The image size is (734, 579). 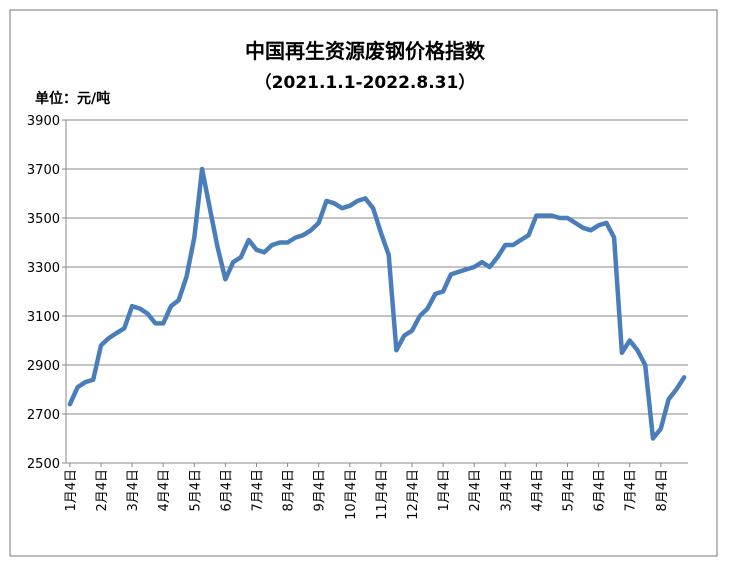 What do you see at coordinates (43, 219) in the screenshot?
I see `y-tick-label: 3500` at bounding box center [43, 219].